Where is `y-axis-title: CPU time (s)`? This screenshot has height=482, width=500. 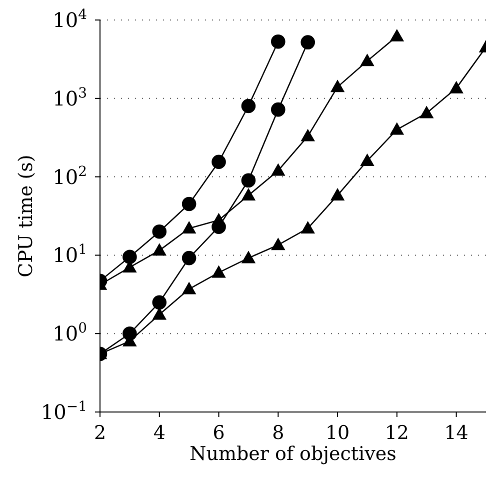 y-axis-title: CPU time (s) is located at coordinates (26, 216).